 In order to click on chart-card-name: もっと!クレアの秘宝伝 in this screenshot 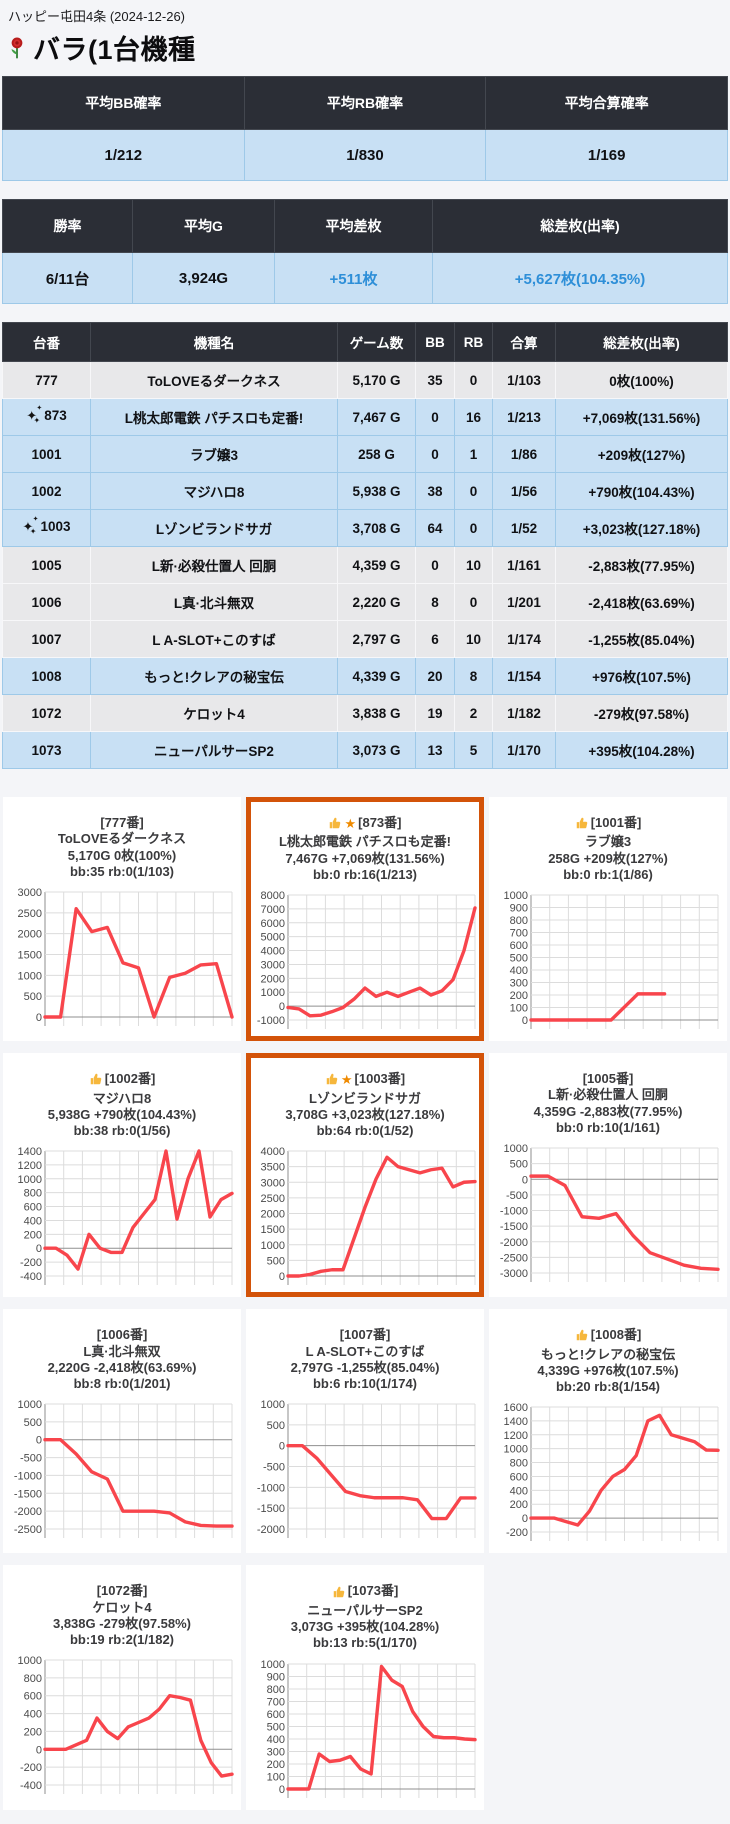, I will do `click(608, 1354)`.